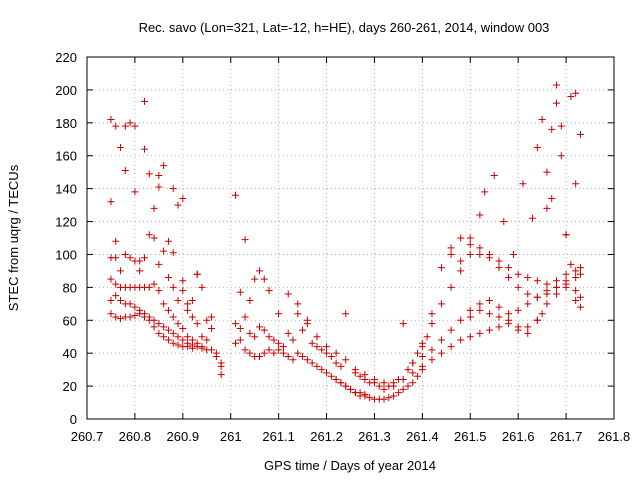  What do you see at coordinates (393, 351) in the screenshot?
I see `series-arc-trough-upper` at bounding box center [393, 351].